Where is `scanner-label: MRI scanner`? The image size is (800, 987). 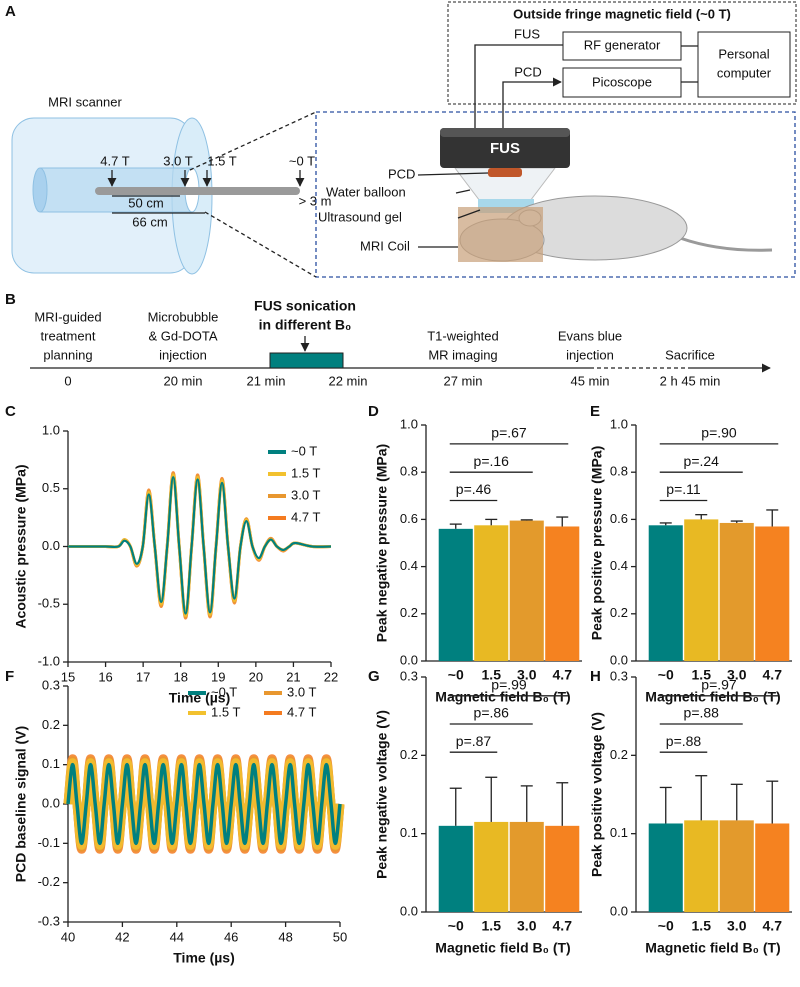
scanner-label: MRI scanner is located at coordinates (85, 101).